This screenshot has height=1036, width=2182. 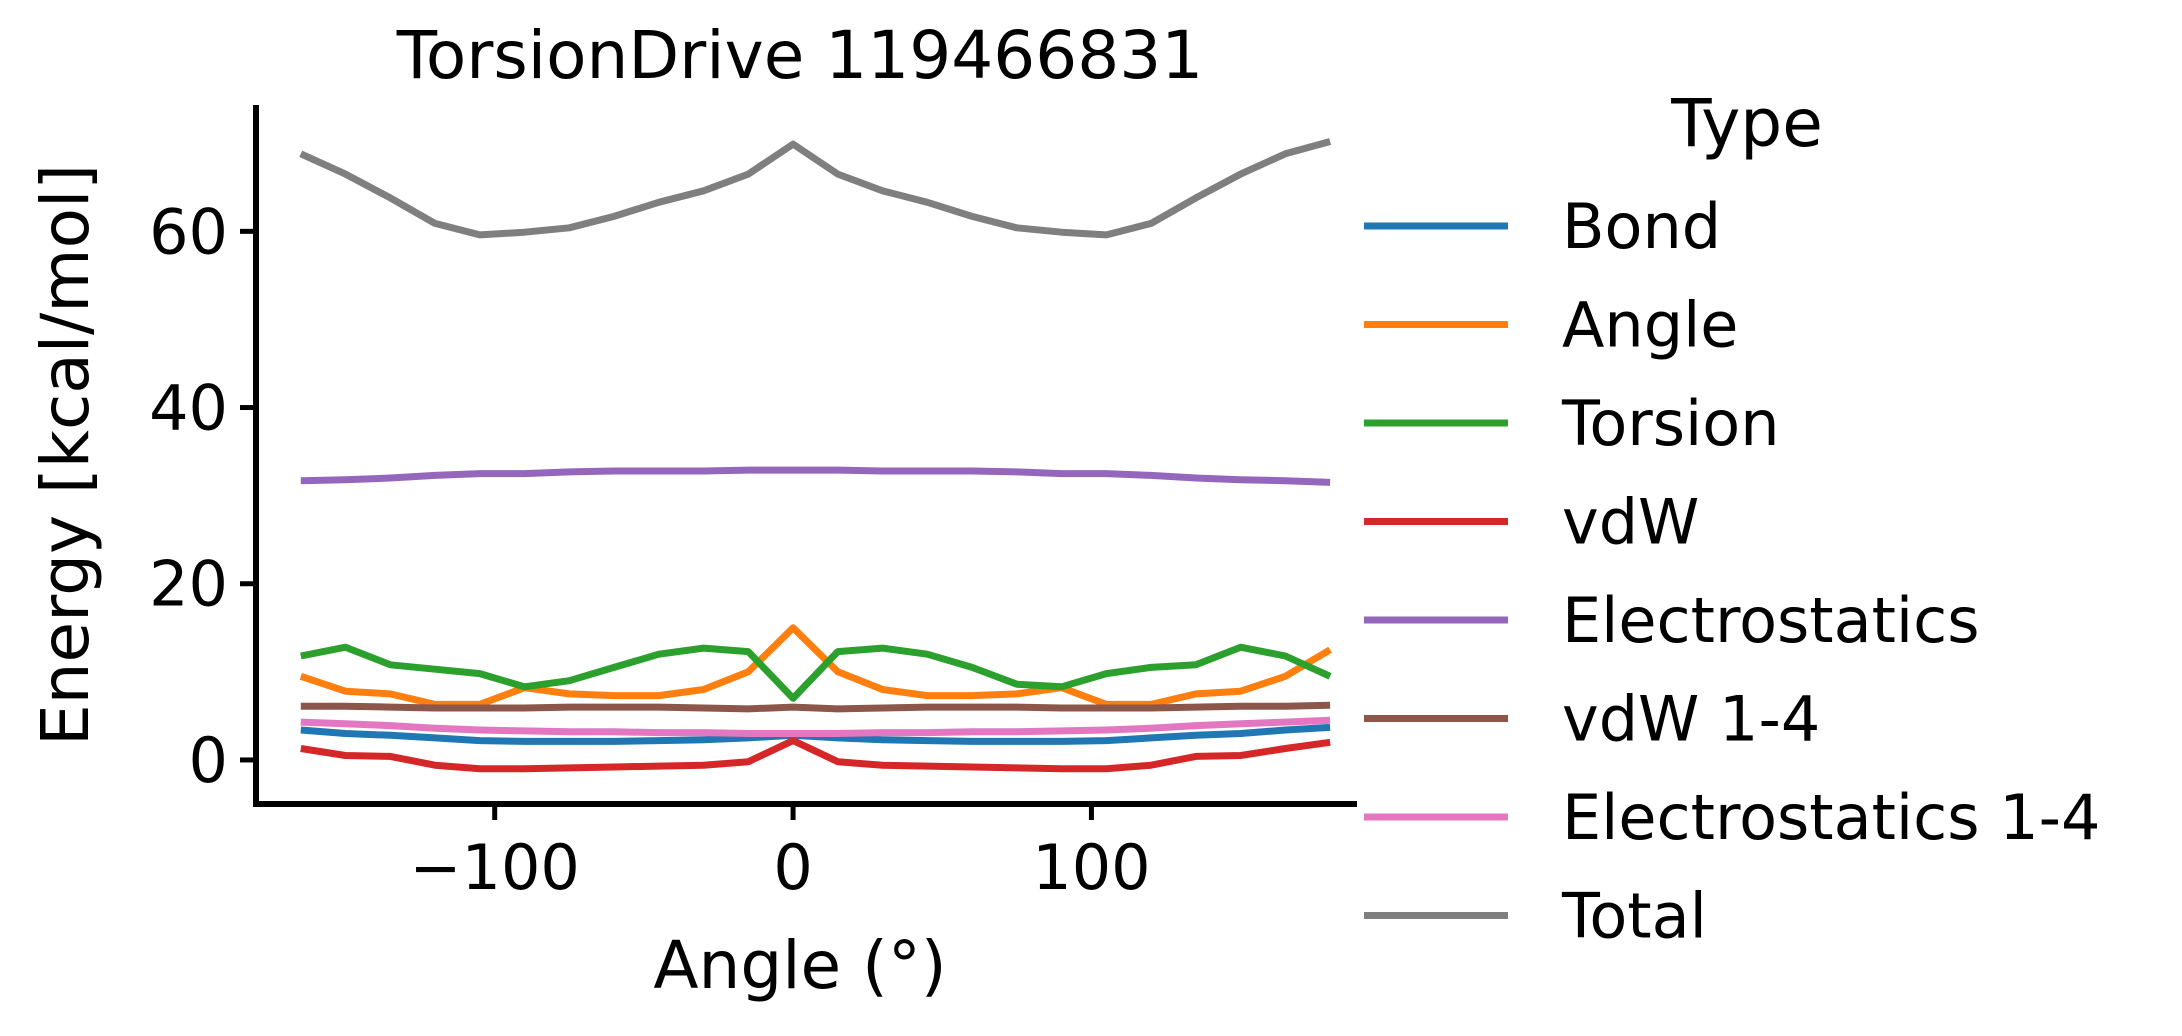 I want to click on x-tick-label: 100, so click(x=1091, y=867).